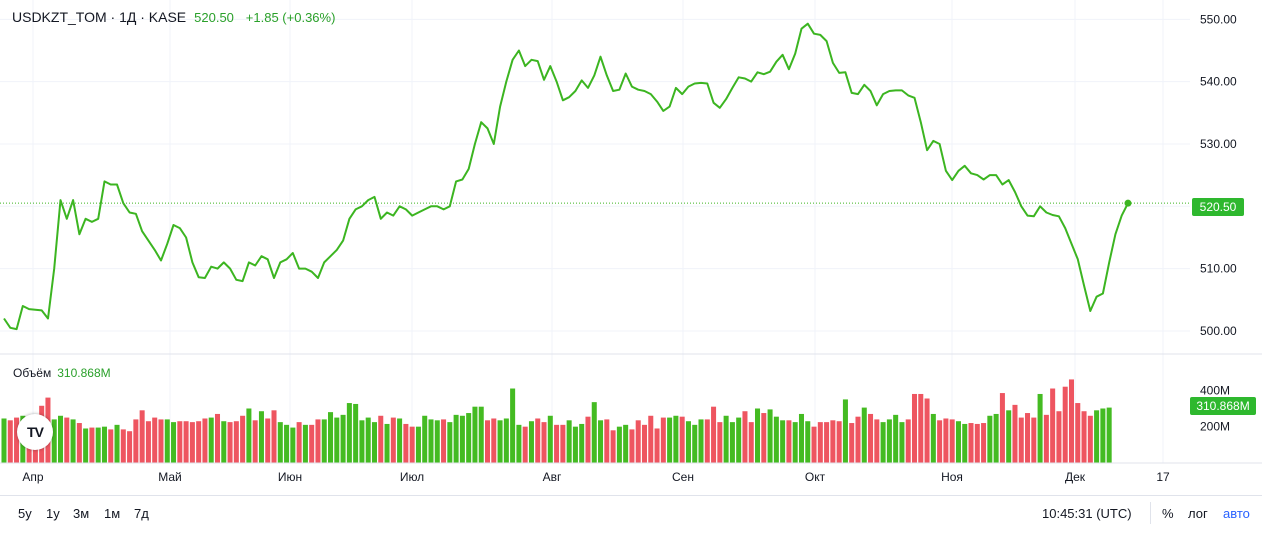 This screenshot has width=1280, height=538. I want to click on range-1m-button: 1м, so click(112, 513).